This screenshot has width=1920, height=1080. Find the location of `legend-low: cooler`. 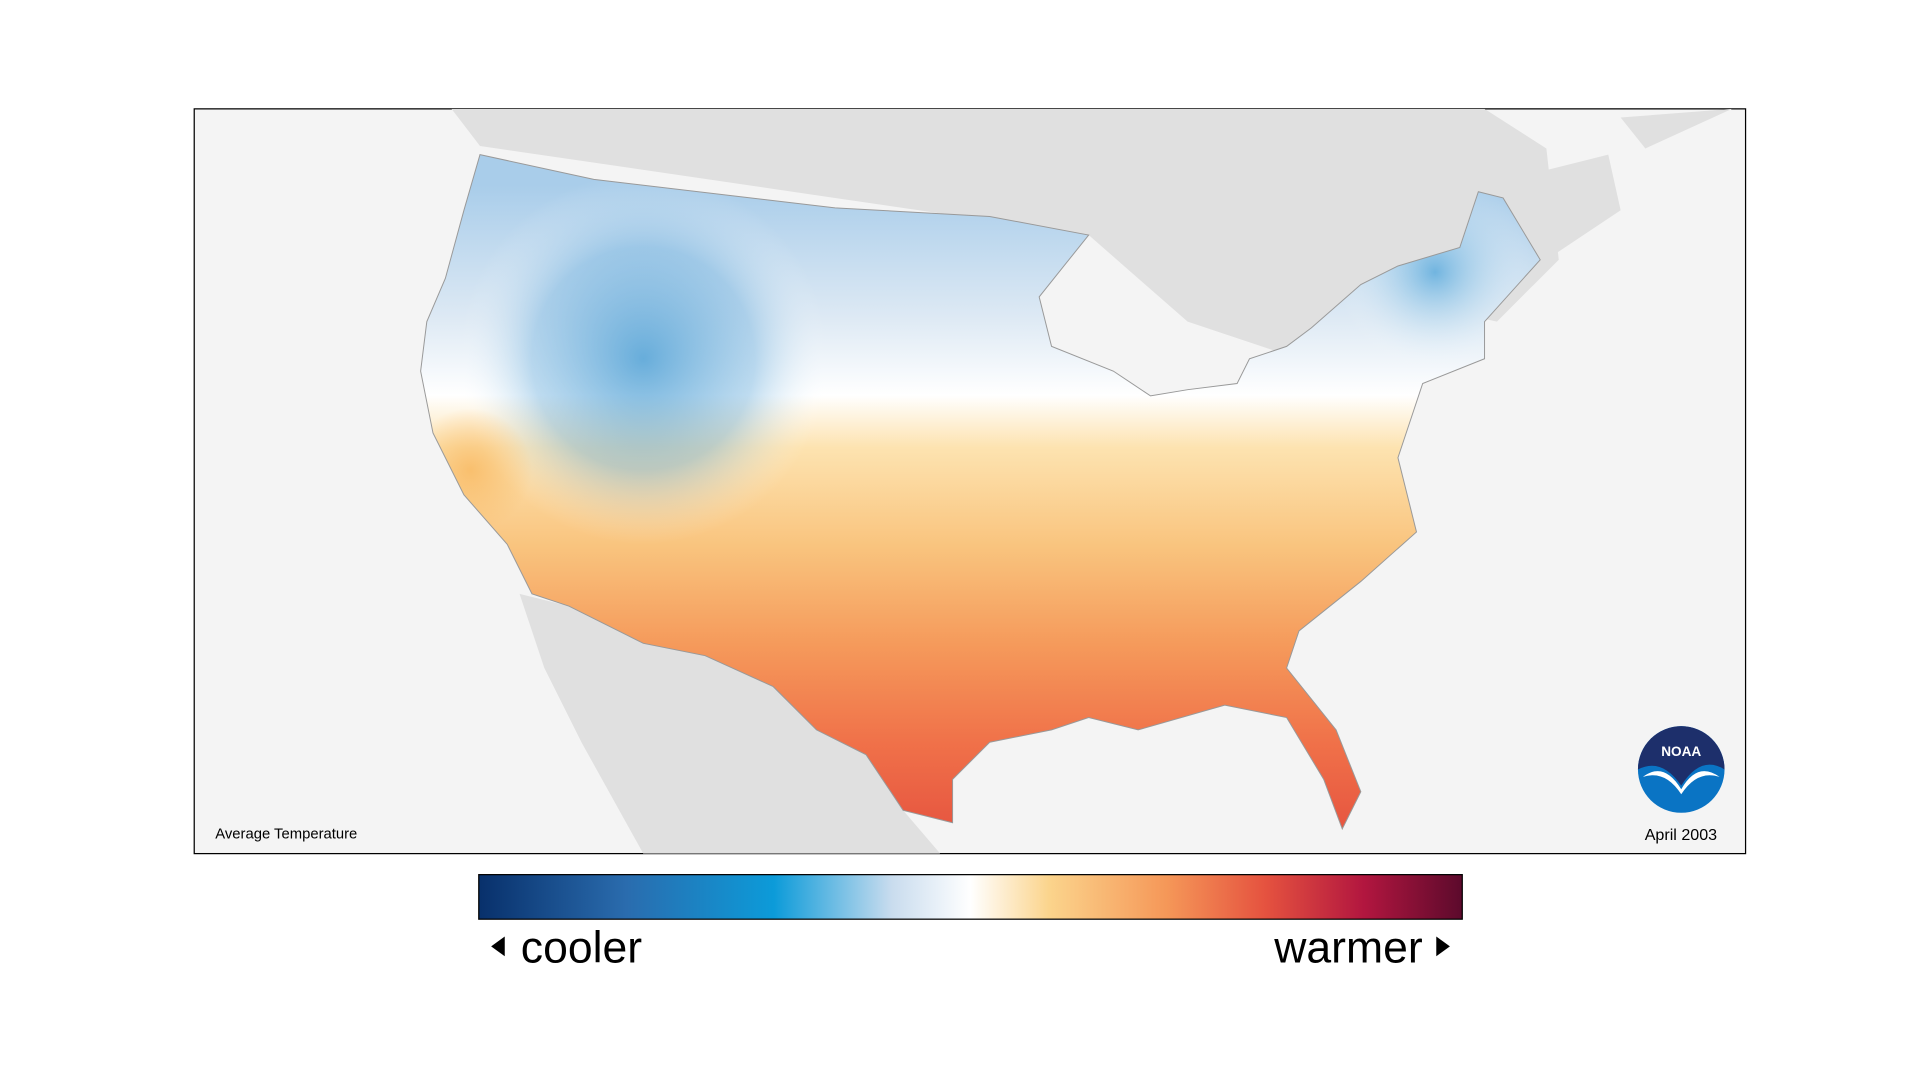

legend-low: cooler is located at coordinates (581, 947).